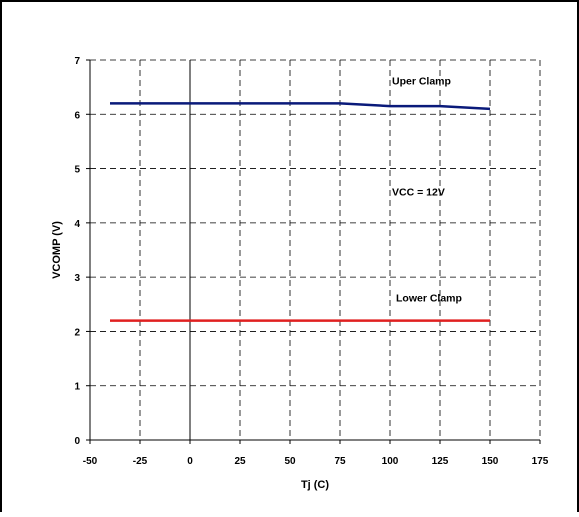  What do you see at coordinates (90, 461) in the screenshot?
I see `x-tick-label: -50` at bounding box center [90, 461].